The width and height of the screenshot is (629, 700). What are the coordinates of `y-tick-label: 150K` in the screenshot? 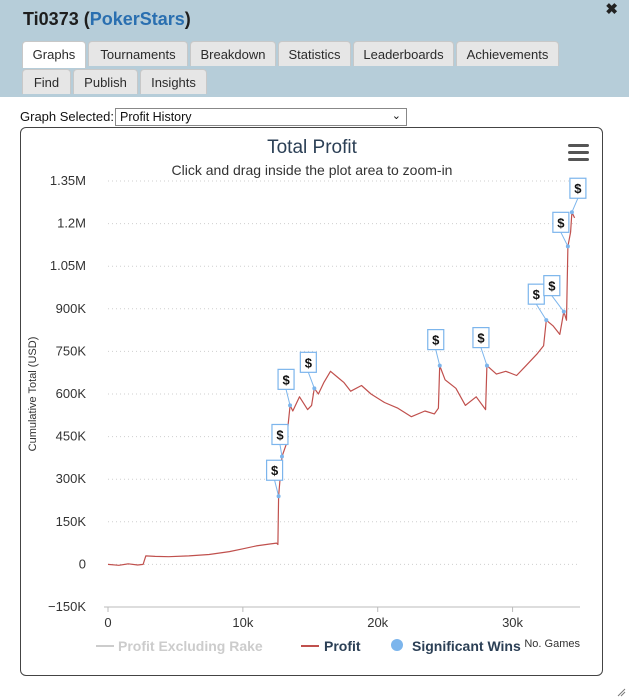 It's located at (71, 521).